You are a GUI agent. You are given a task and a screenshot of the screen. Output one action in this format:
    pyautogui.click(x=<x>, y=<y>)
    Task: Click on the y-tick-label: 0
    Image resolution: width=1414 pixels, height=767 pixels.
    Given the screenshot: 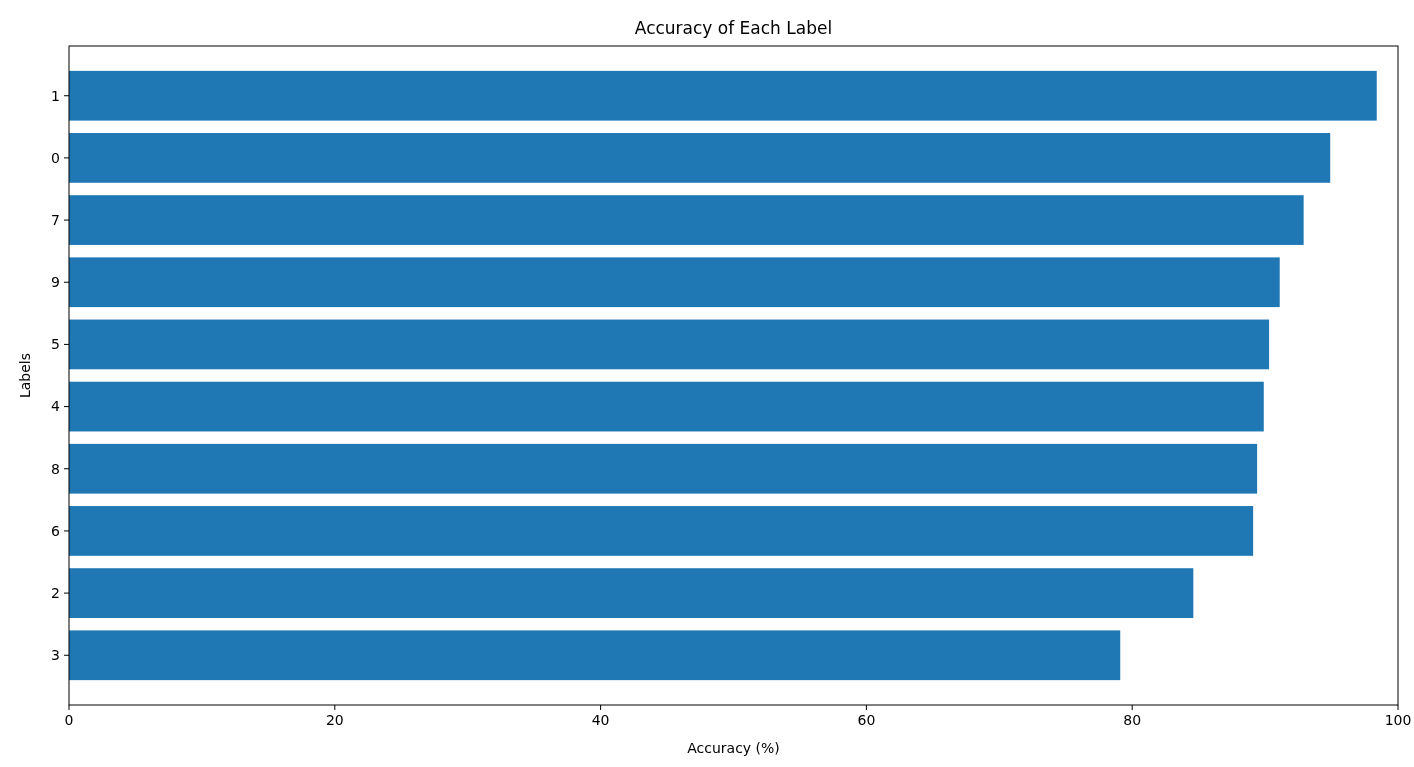 What is the action you would take?
    pyautogui.click(x=55, y=157)
    